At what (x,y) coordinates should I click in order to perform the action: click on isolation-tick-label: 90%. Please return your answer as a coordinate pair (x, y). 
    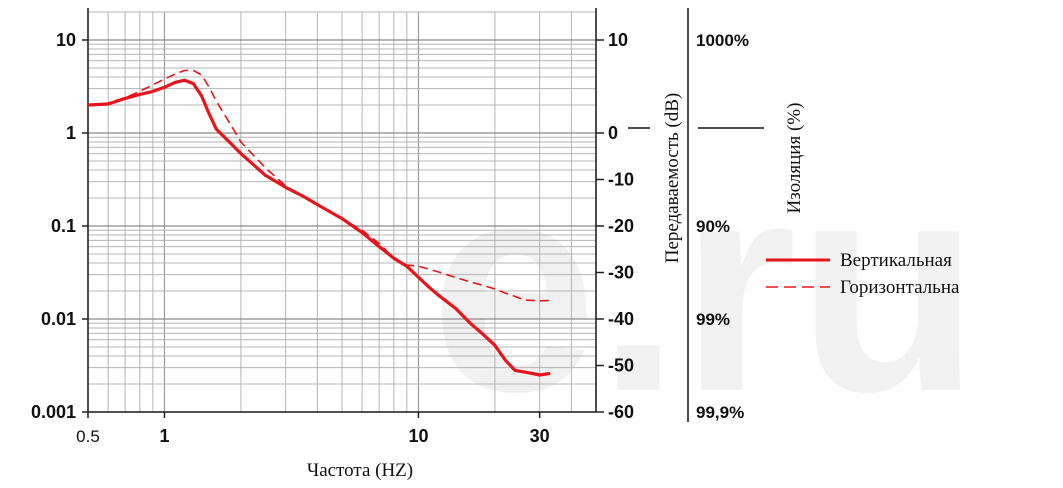
    Looking at the image, I should click on (713, 226).